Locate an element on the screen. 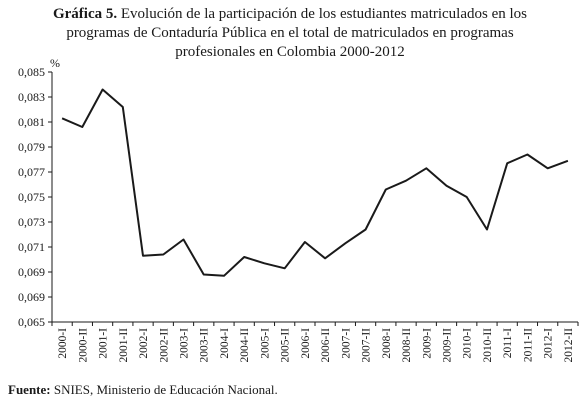  x-tick-label: 2002-II is located at coordinates (164, 345).